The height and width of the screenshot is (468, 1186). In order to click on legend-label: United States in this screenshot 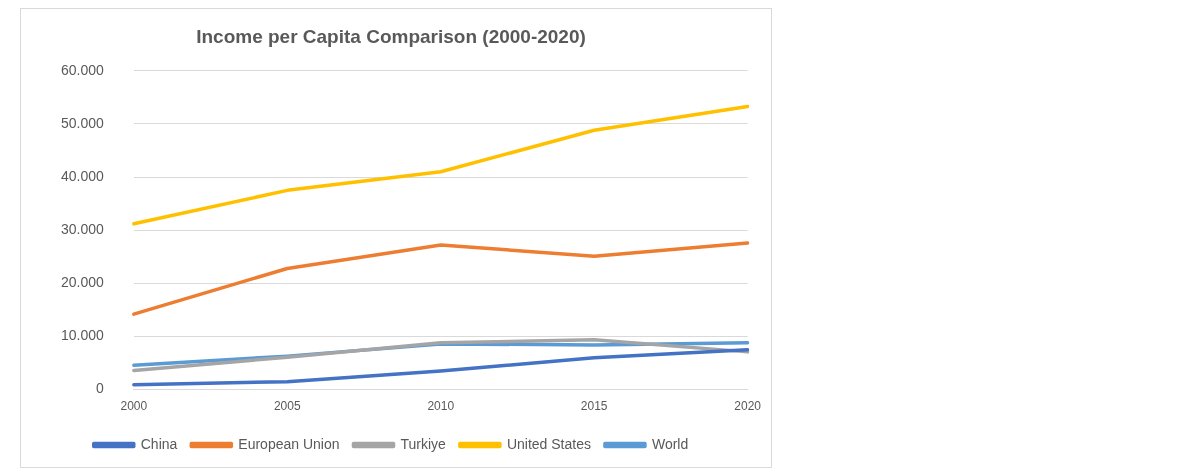, I will do `click(548, 443)`.